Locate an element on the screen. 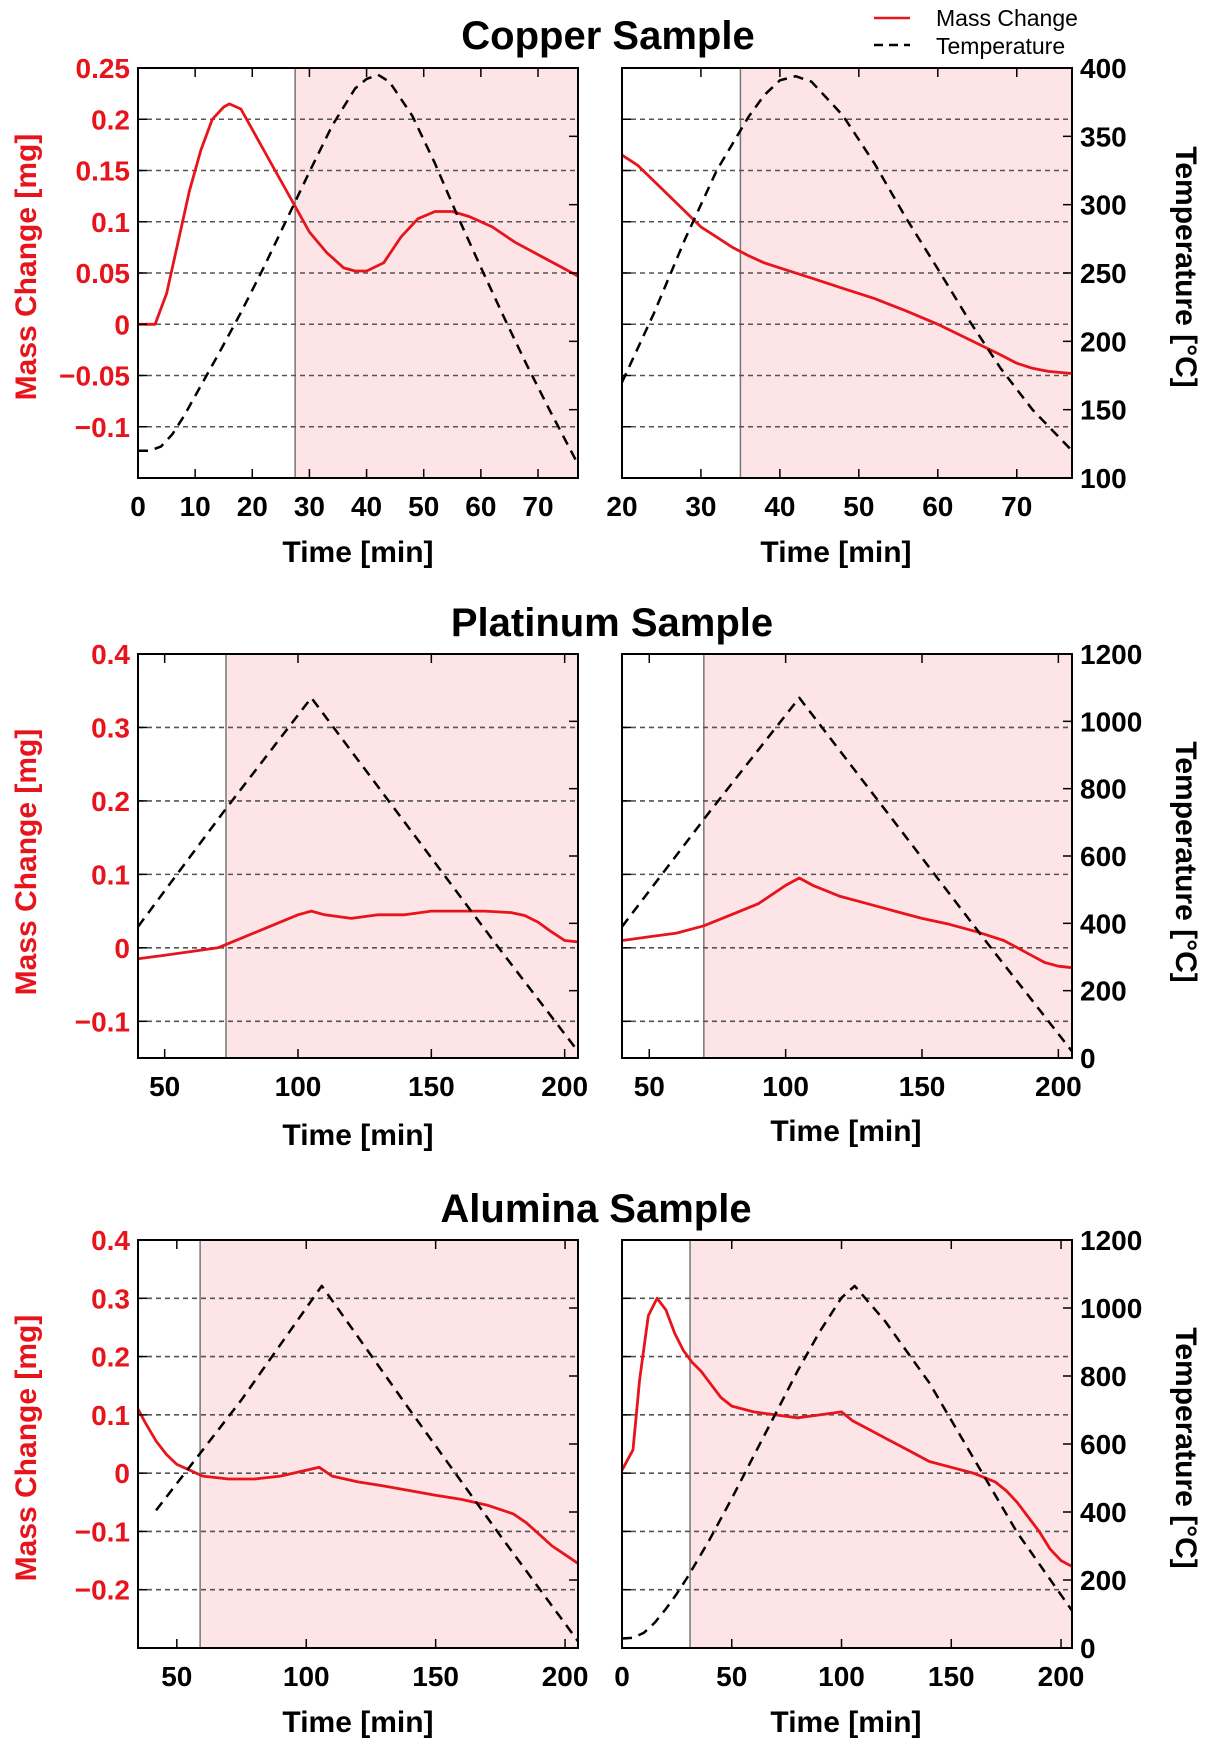 This screenshot has width=1209, height=1742. platinum-right-xlabel: Time [min] is located at coordinates (845, 1131).